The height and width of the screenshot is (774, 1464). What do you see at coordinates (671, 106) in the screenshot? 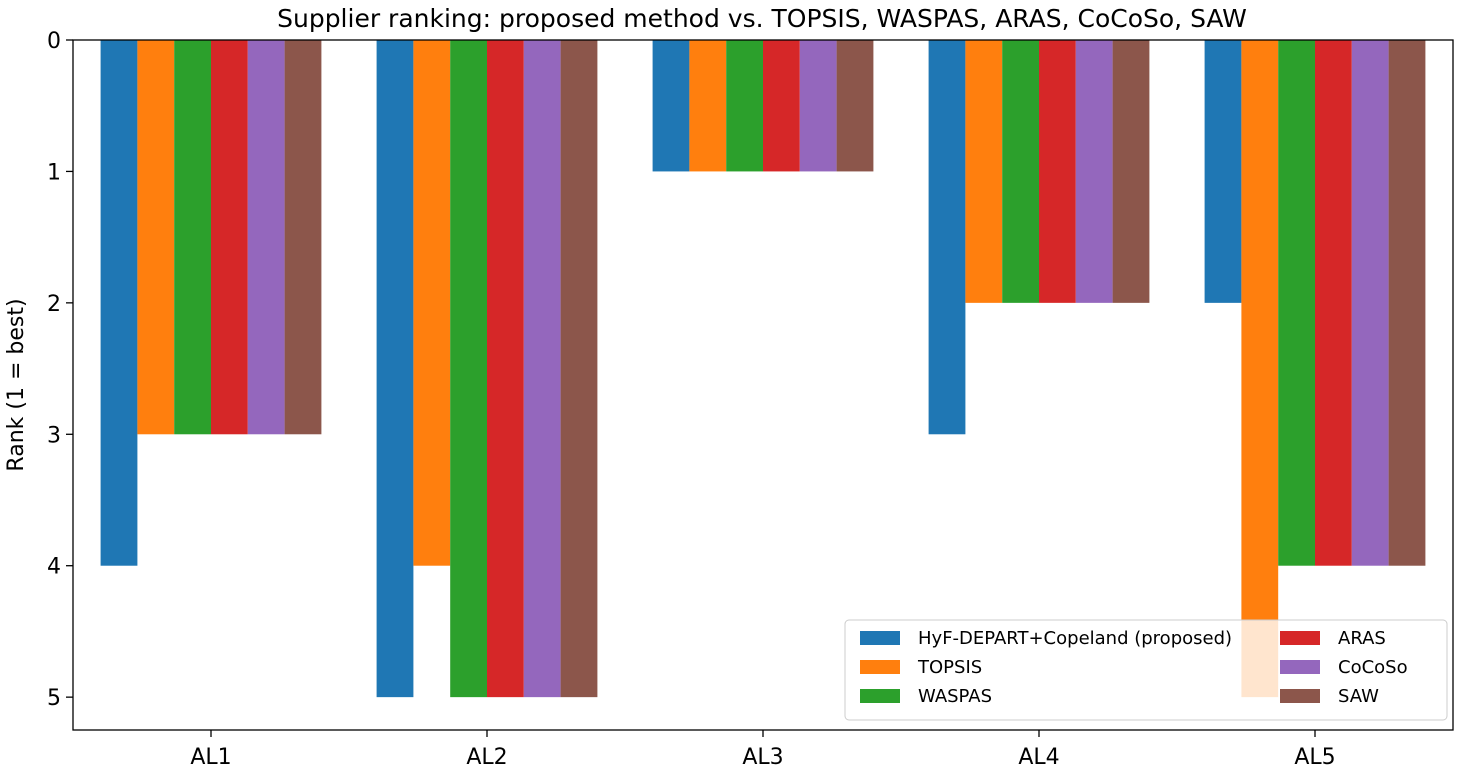
I see `bar-al3-hyf-depart-copeland-proposed` at bounding box center [671, 106].